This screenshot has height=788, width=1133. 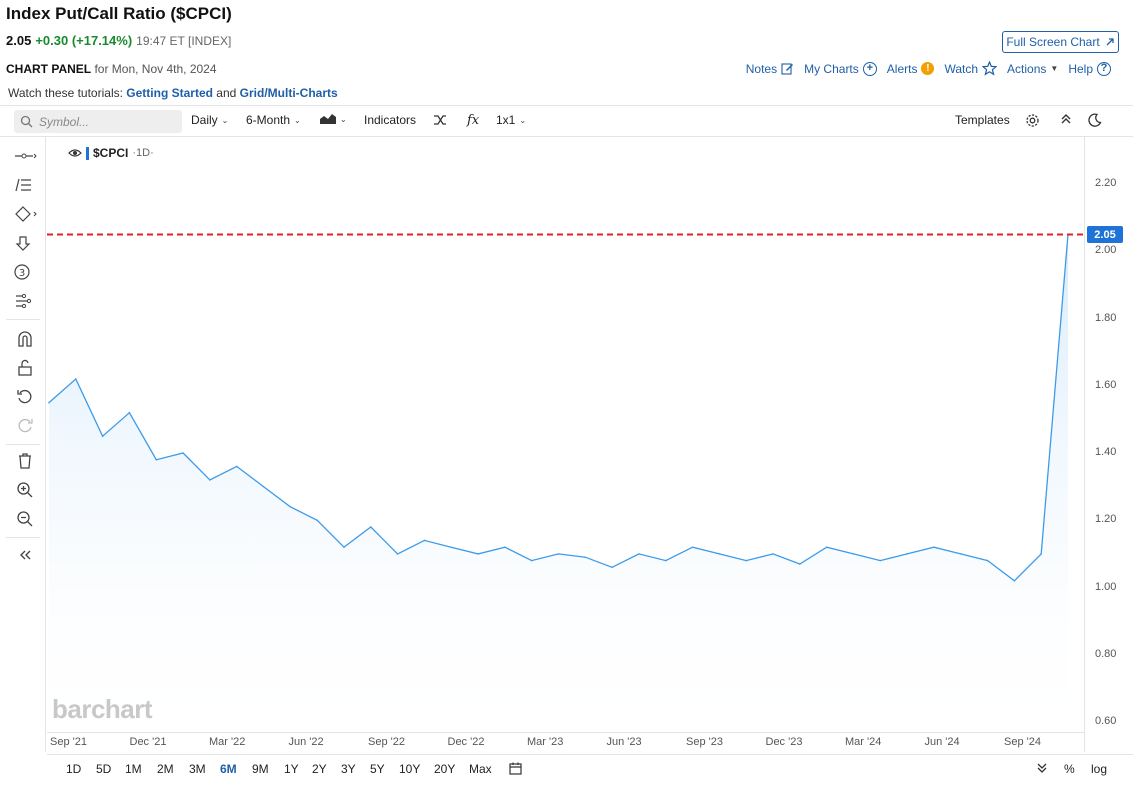 I want to click on full-screen-label: Full Screen Chart, so click(x=1053, y=42).